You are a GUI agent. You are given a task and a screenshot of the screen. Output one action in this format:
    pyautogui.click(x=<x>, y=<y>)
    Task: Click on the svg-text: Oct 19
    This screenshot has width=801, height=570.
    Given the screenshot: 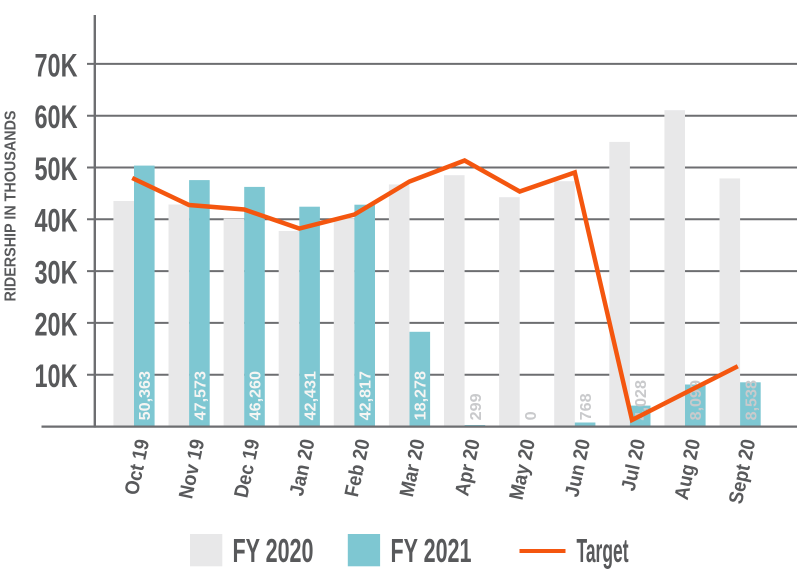 What is the action you would take?
    pyautogui.click(x=137, y=467)
    